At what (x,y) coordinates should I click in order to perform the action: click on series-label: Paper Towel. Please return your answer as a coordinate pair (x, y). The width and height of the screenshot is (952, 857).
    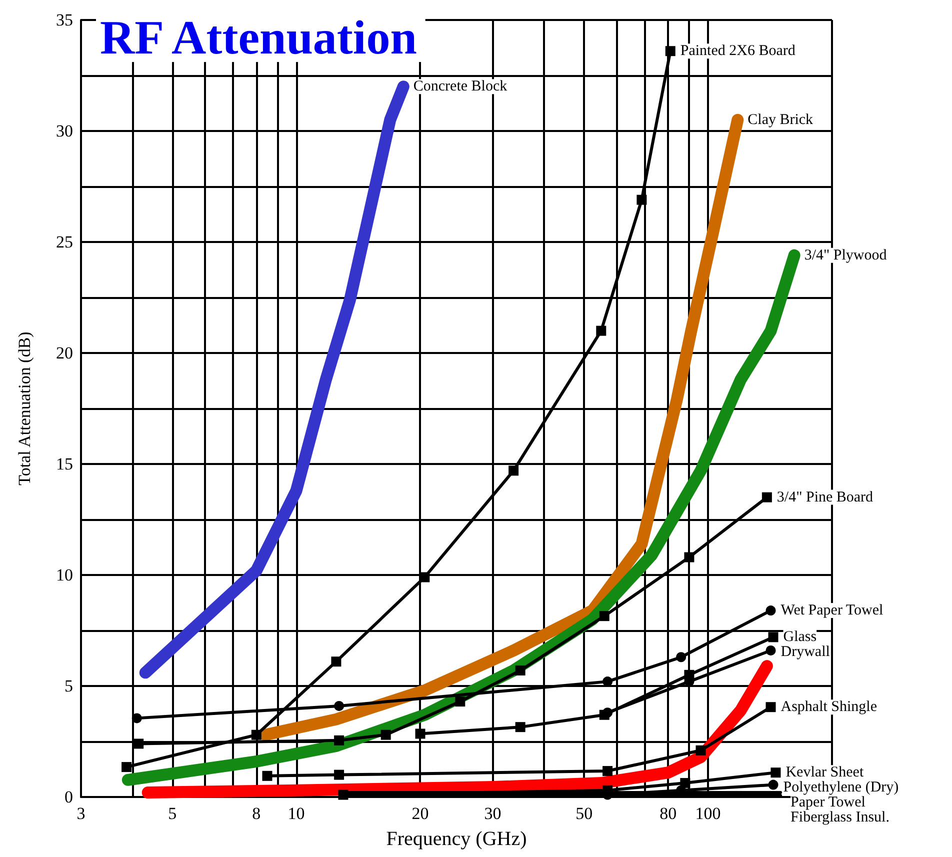
    Looking at the image, I should click on (828, 802).